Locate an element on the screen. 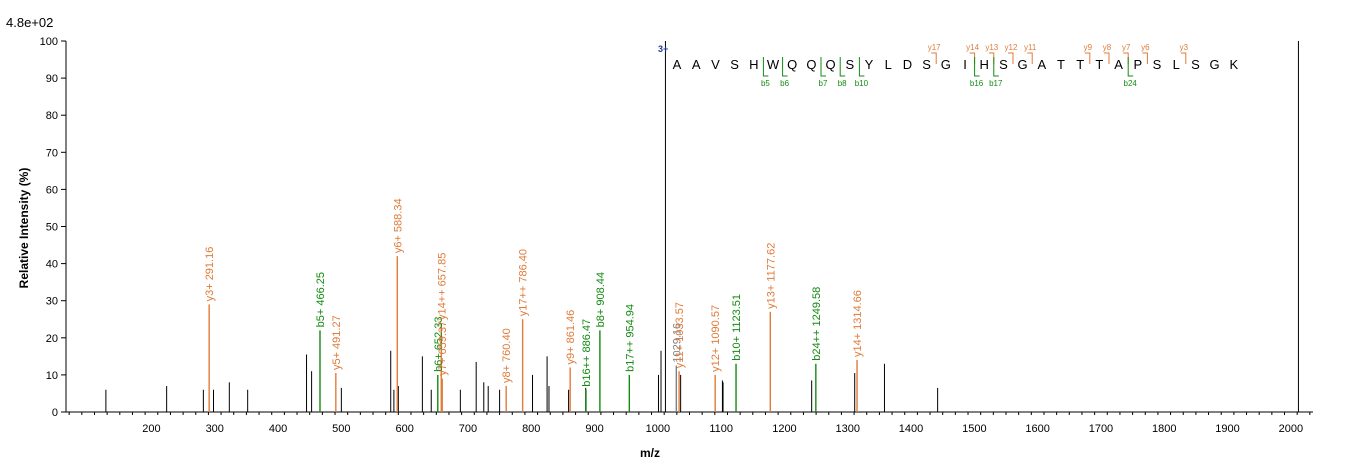 This screenshot has width=1362, height=473. peak-label: y6+ 588.34 is located at coordinates (398, 225).